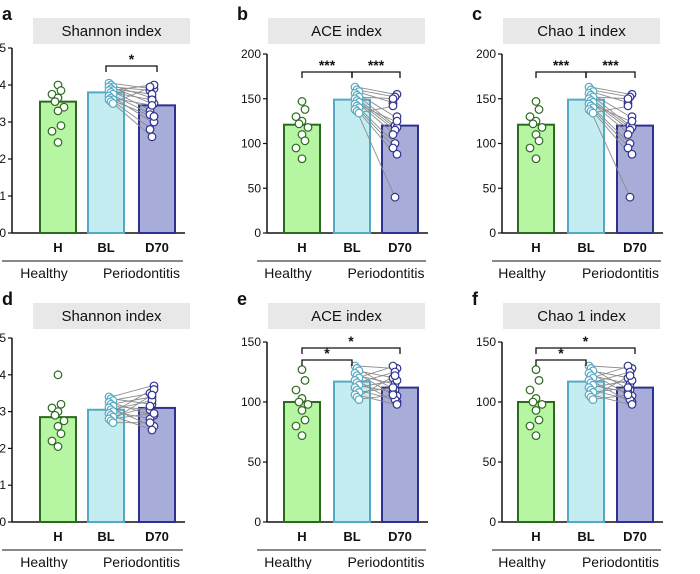  Describe the element at coordinates (376, 65) in the screenshot. I see `significance-label: ***` at that location.